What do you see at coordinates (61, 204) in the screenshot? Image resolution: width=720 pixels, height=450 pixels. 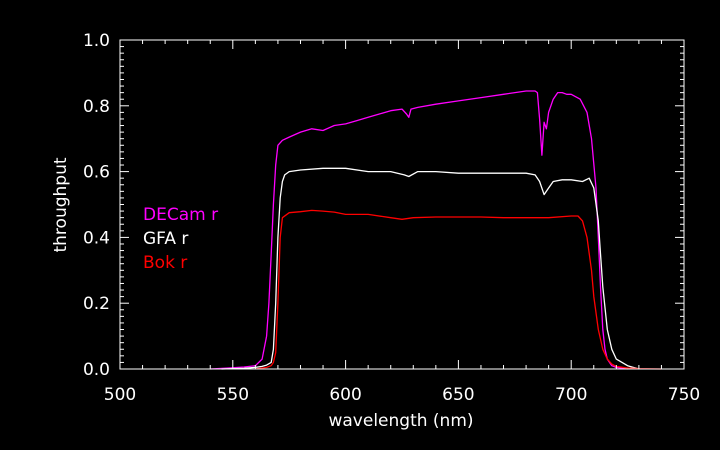 I see `y-axis-label: throughput` at bounding box center [61, 204].